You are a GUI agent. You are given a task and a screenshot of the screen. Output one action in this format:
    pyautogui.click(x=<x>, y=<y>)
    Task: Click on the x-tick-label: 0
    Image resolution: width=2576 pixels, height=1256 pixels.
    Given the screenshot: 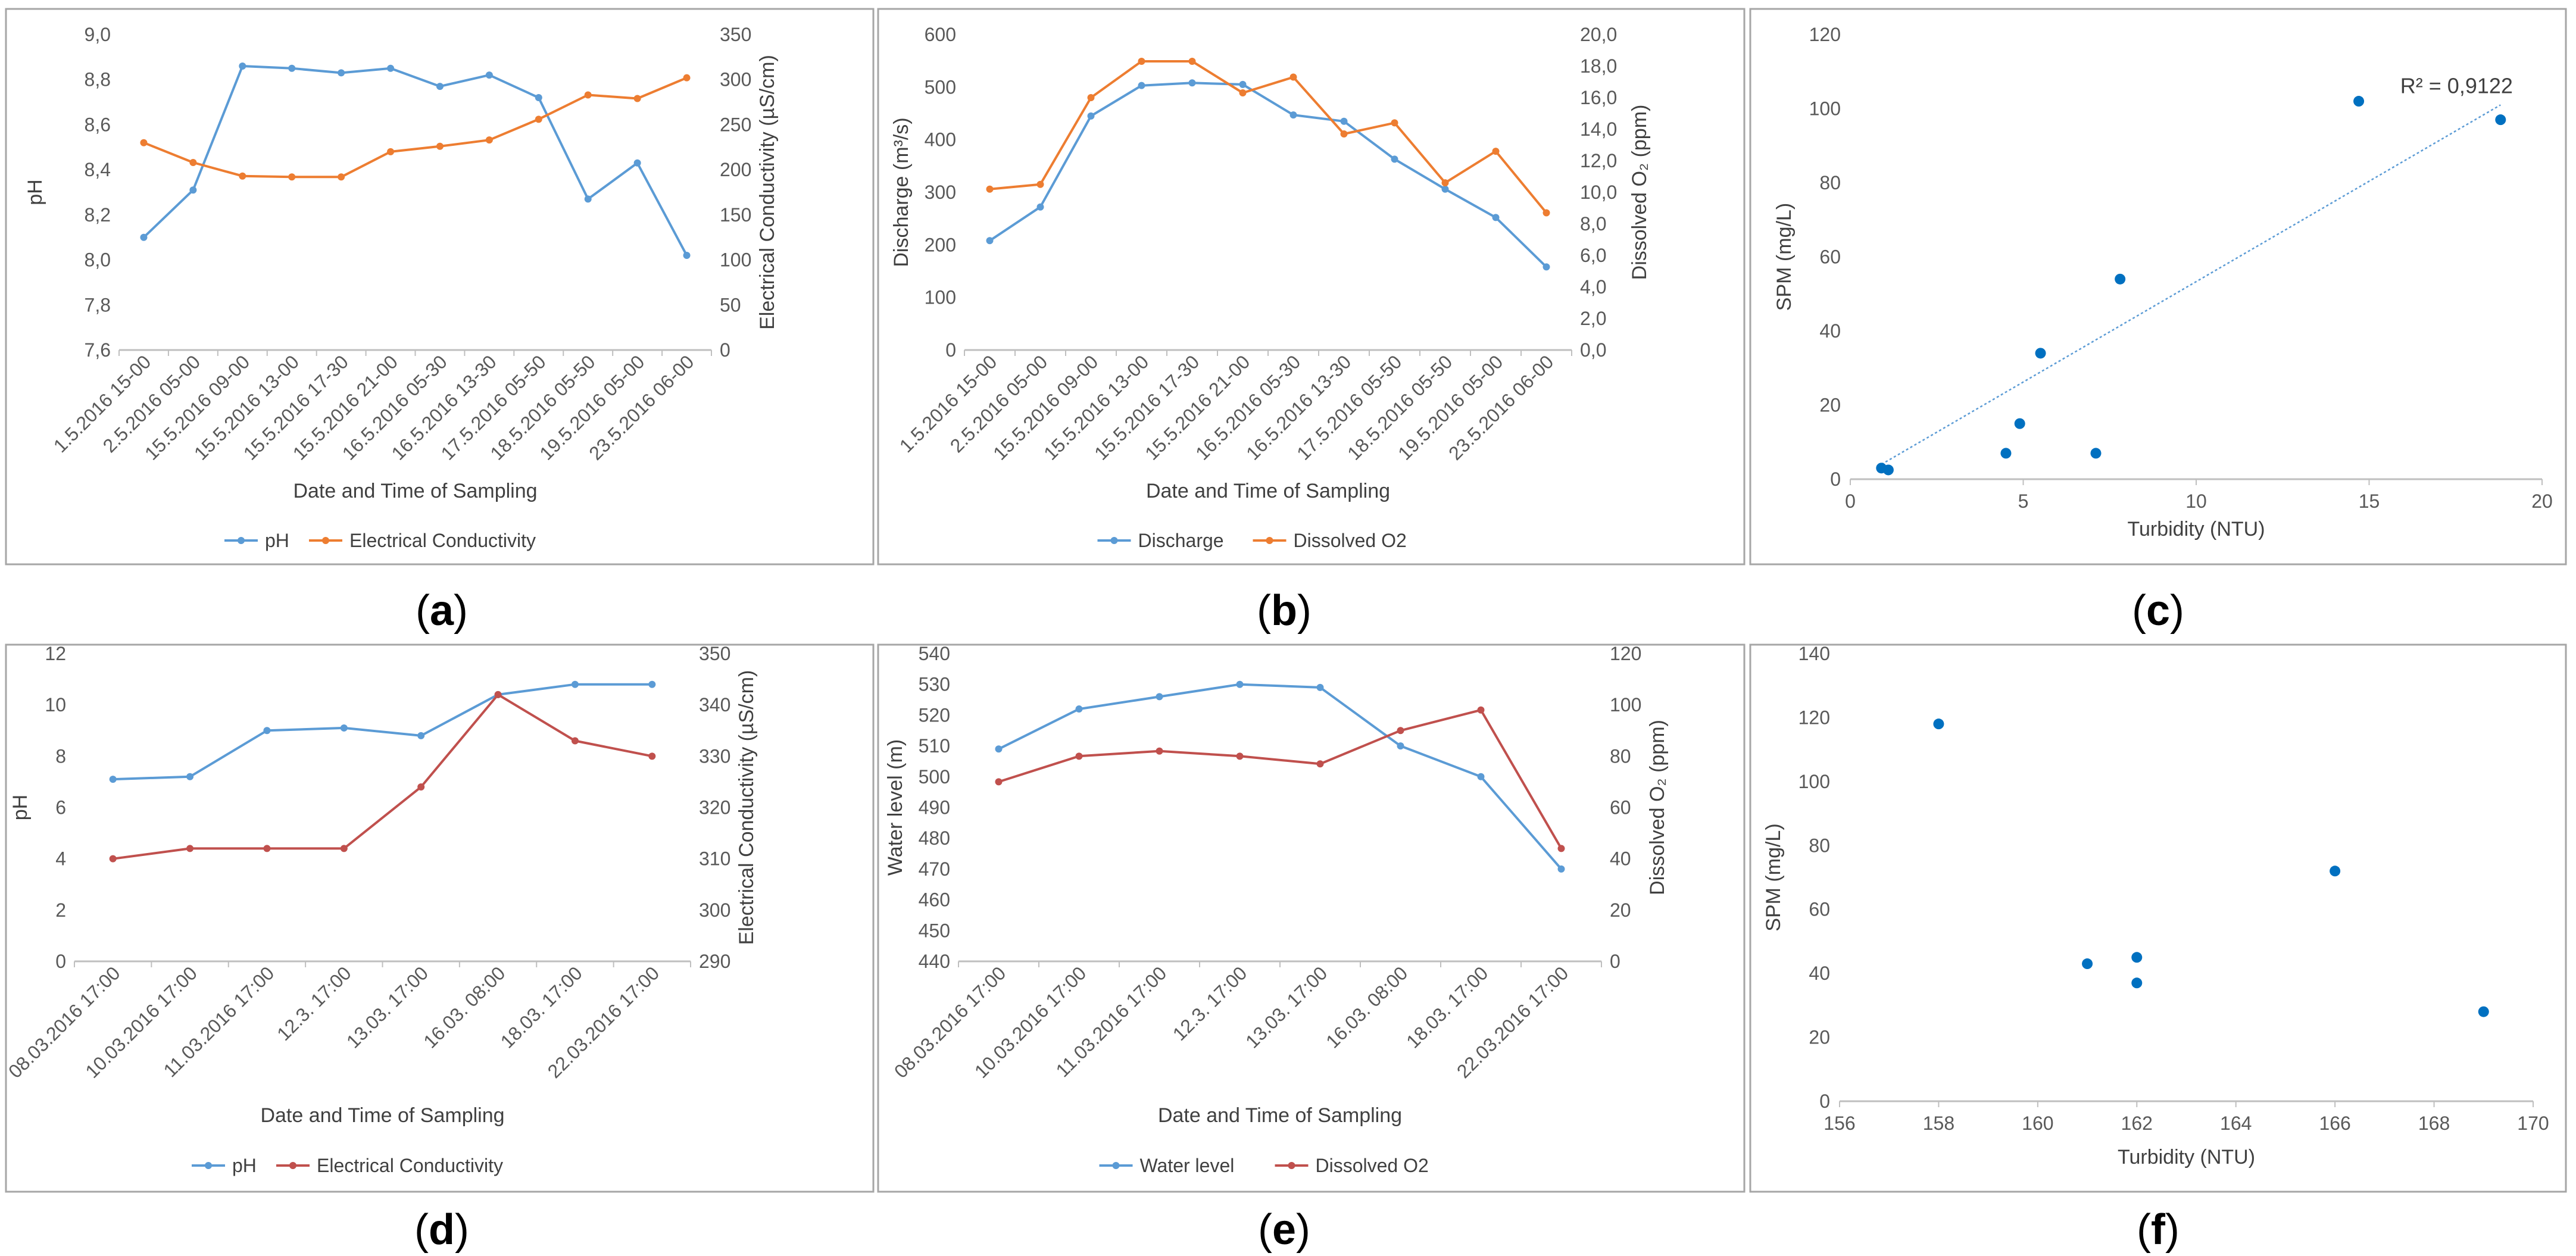 What is the action you would take?
    pyautogui.click(x=1850, y=501)
    